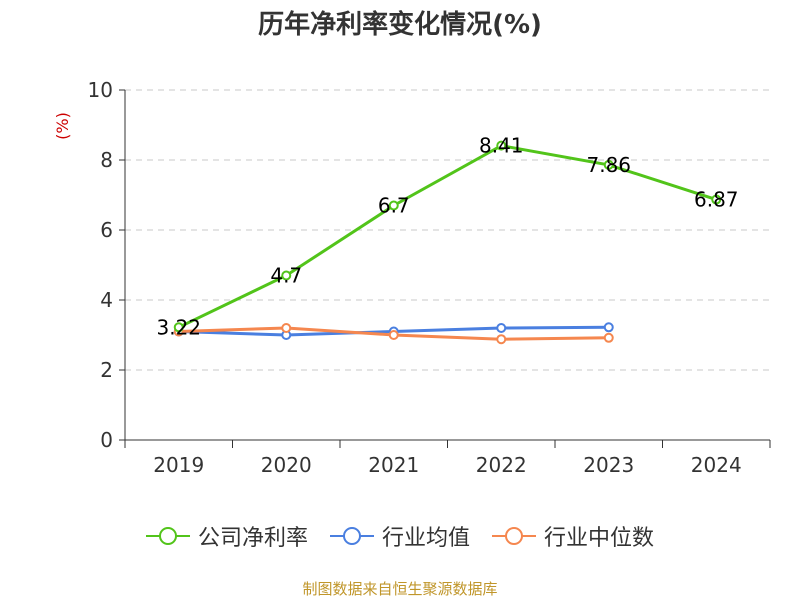 Image resolution: width=800 pixels, height=600 pixels. I want to click on legend-item-industry-median: 行业中位数, so click(573, 536).